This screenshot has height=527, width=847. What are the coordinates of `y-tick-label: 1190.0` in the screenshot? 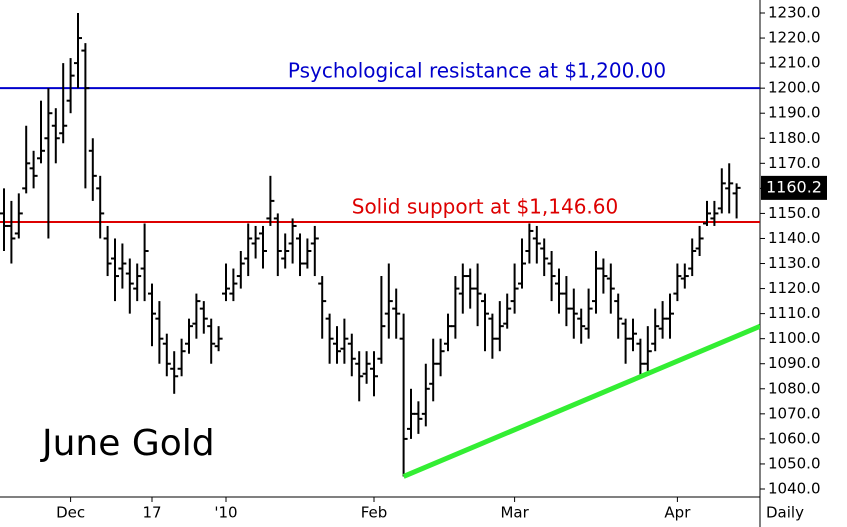 It's located at (794, 113).